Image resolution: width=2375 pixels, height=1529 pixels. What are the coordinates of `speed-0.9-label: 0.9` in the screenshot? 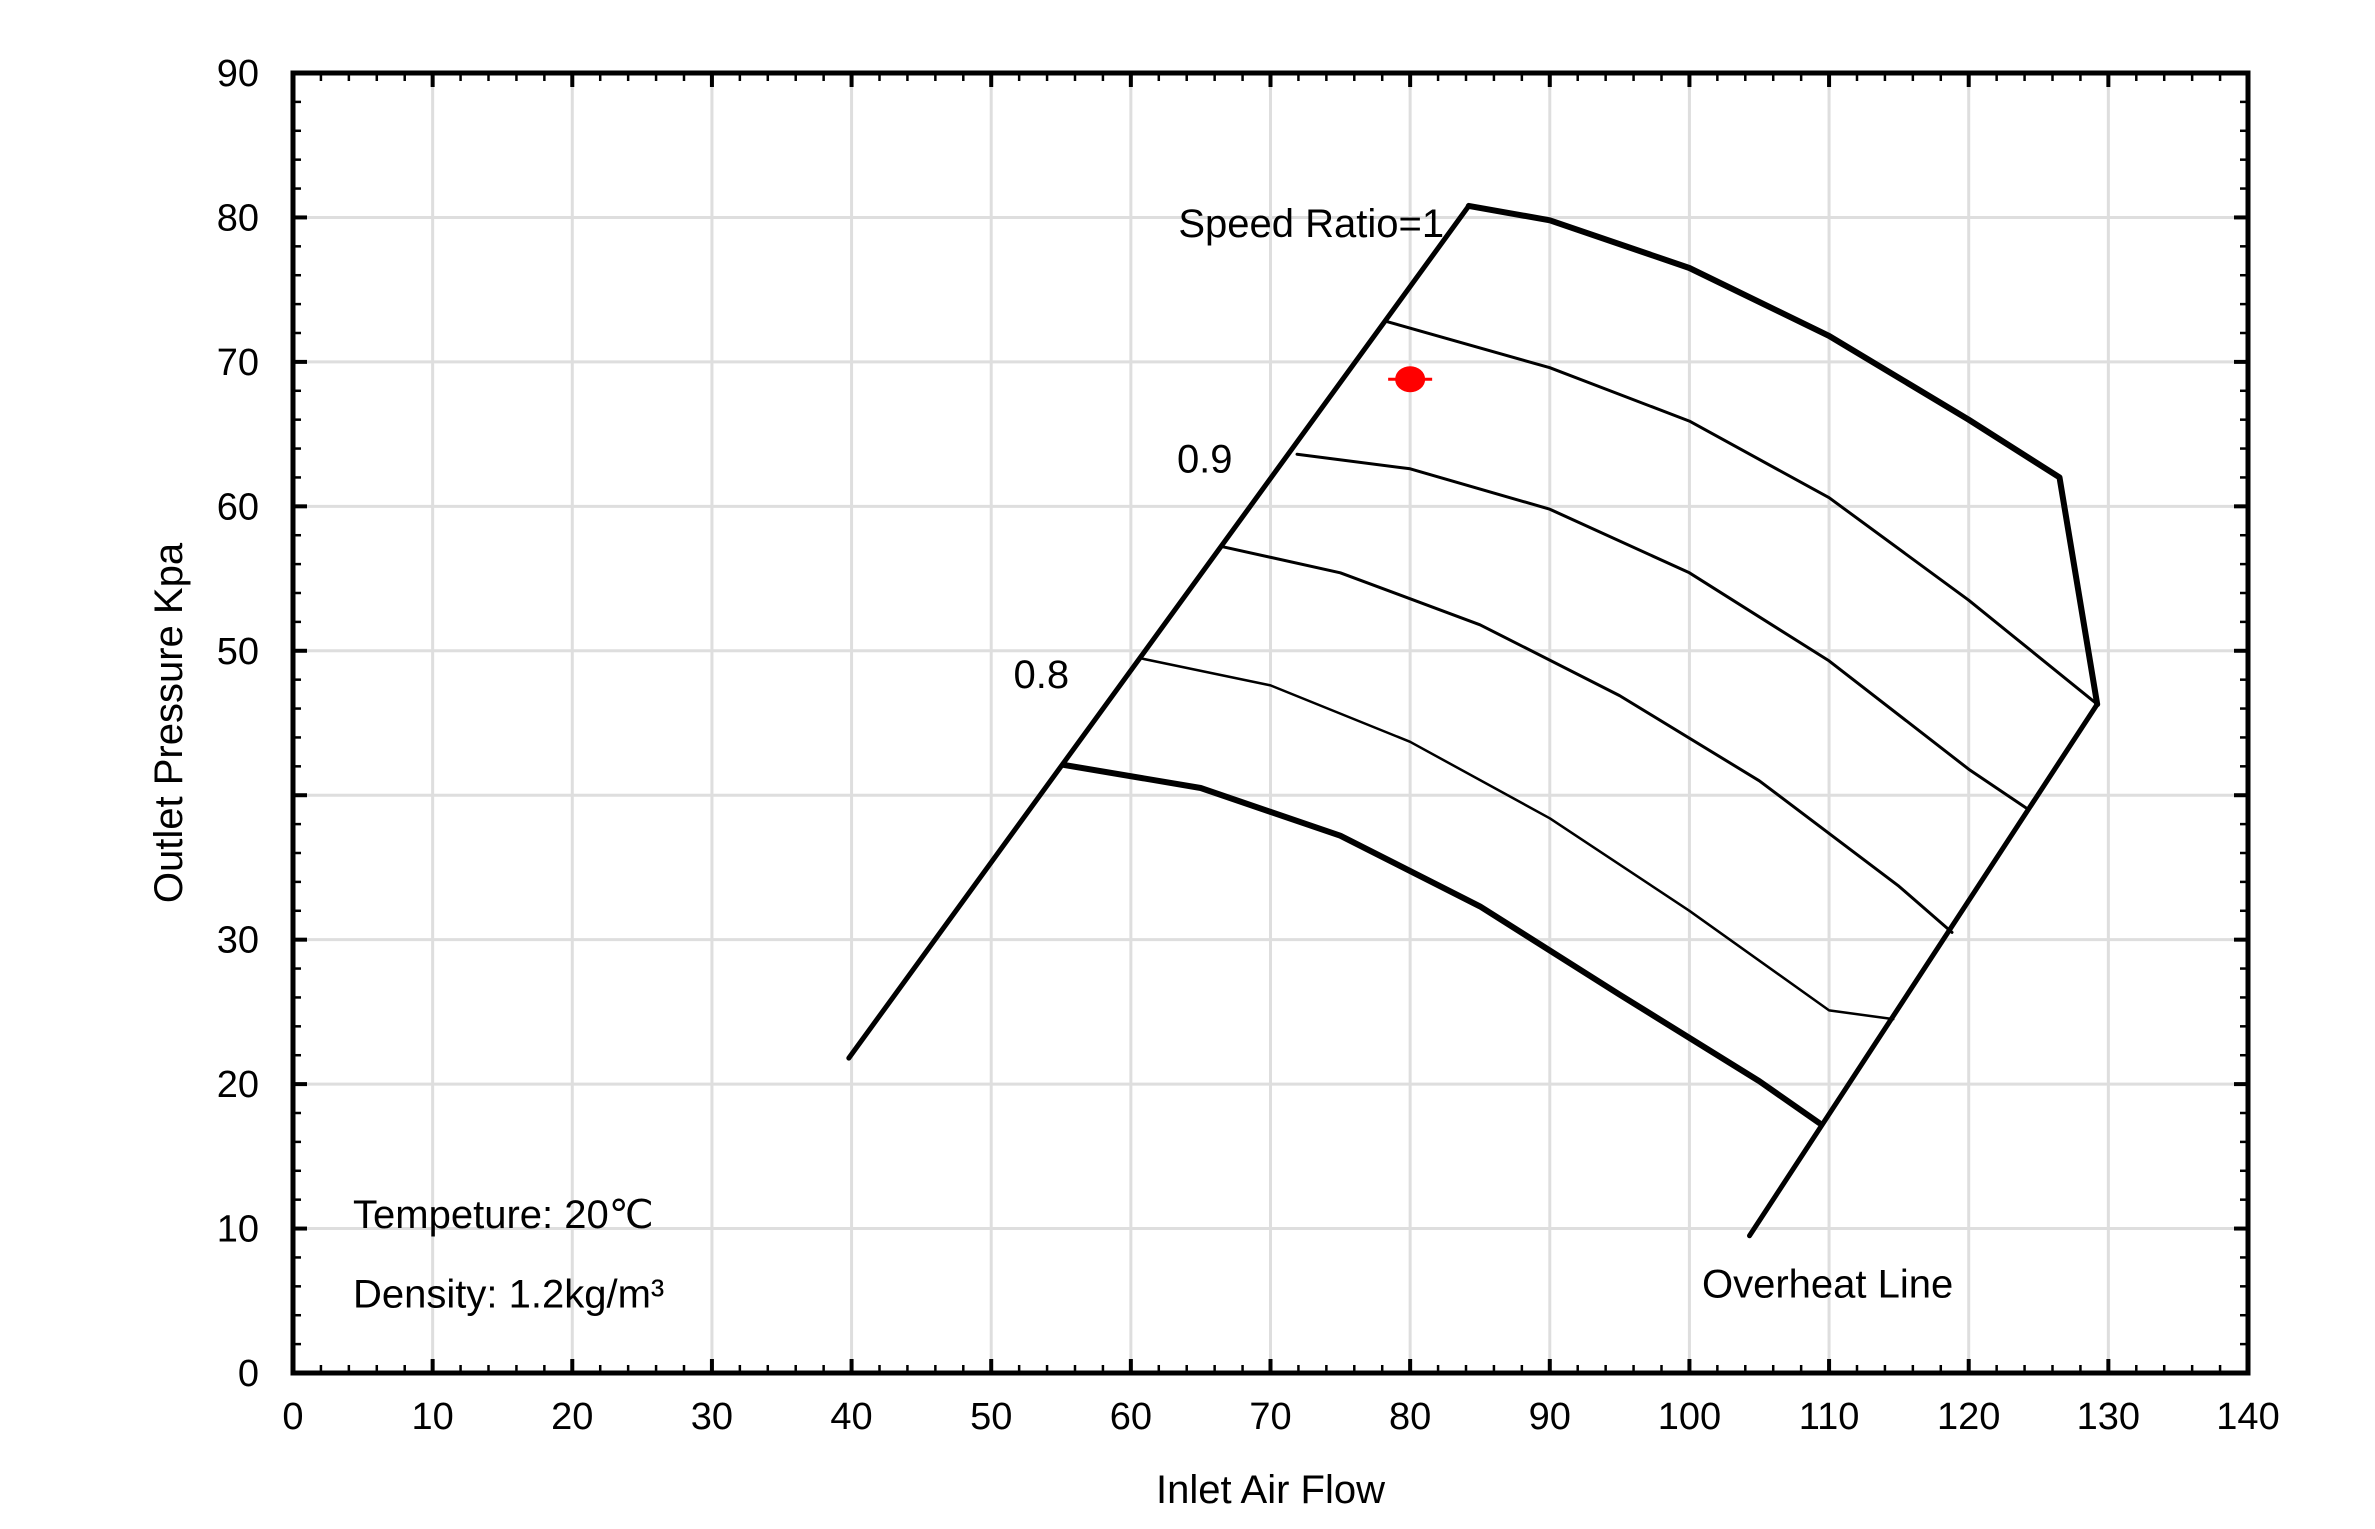 It's located at (1205, 460).